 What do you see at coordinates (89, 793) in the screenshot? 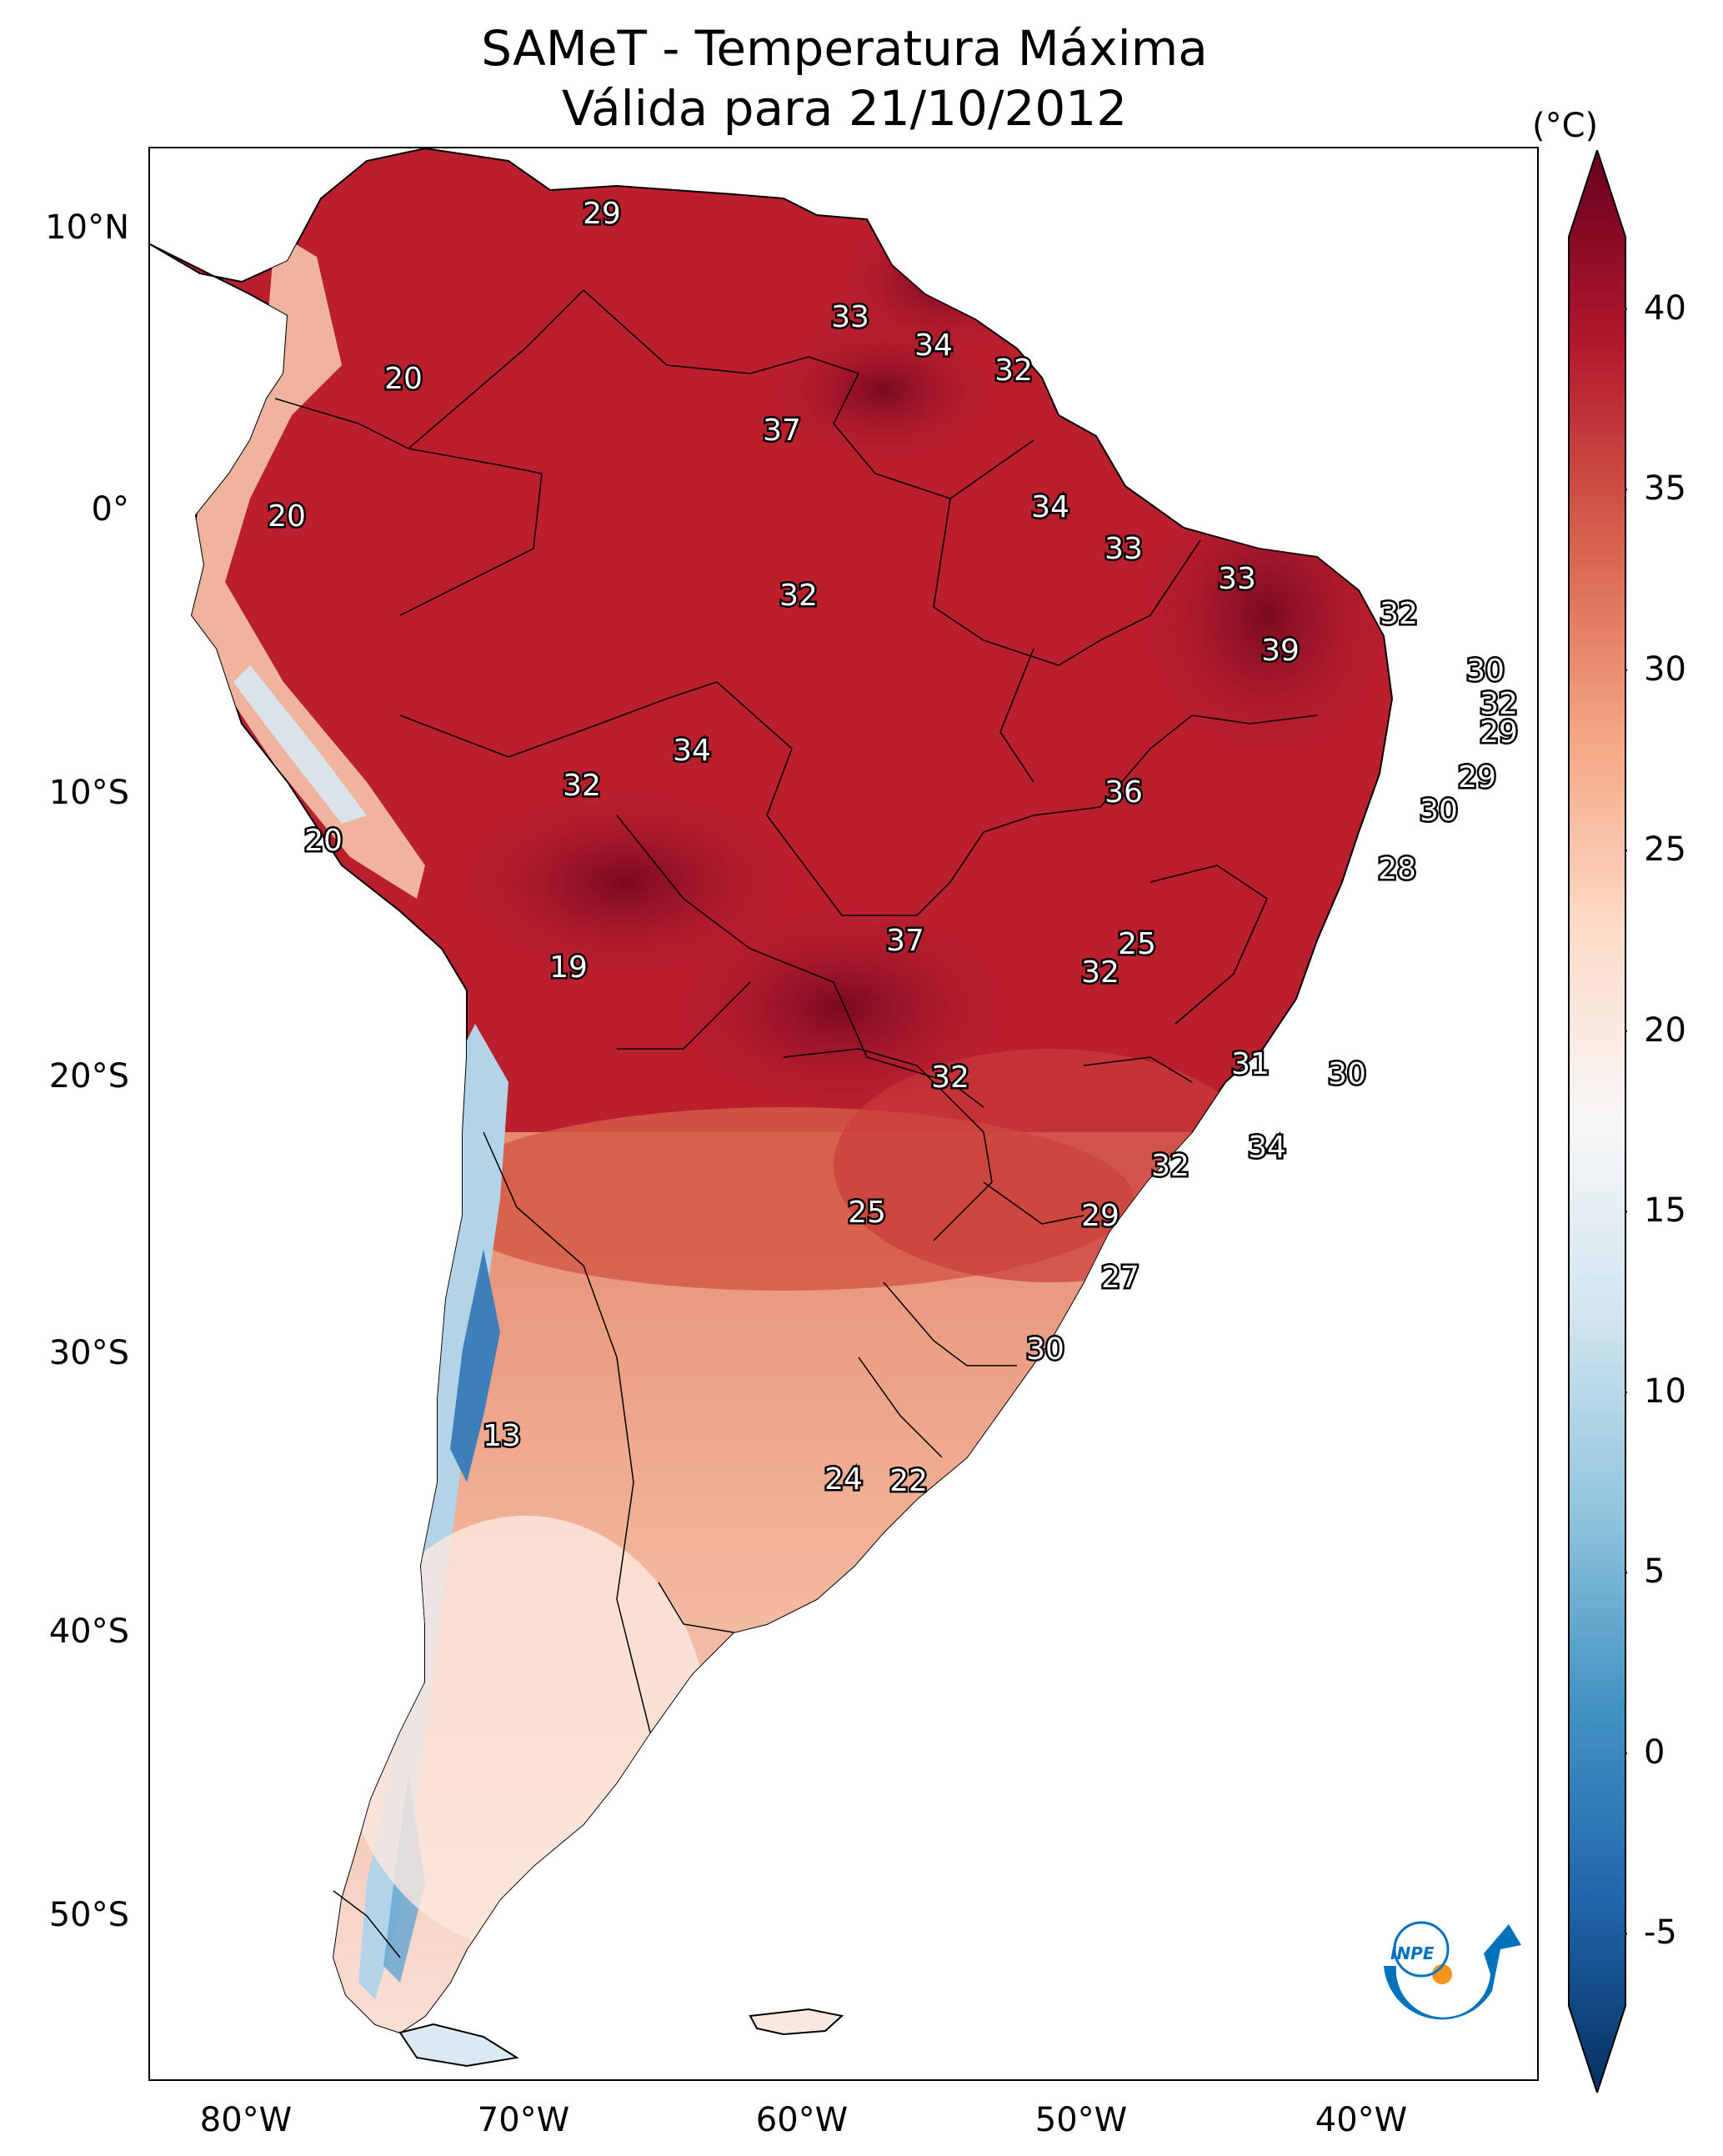
I see `lat-label-10s: 10°S` at bounding box center [89, 793].